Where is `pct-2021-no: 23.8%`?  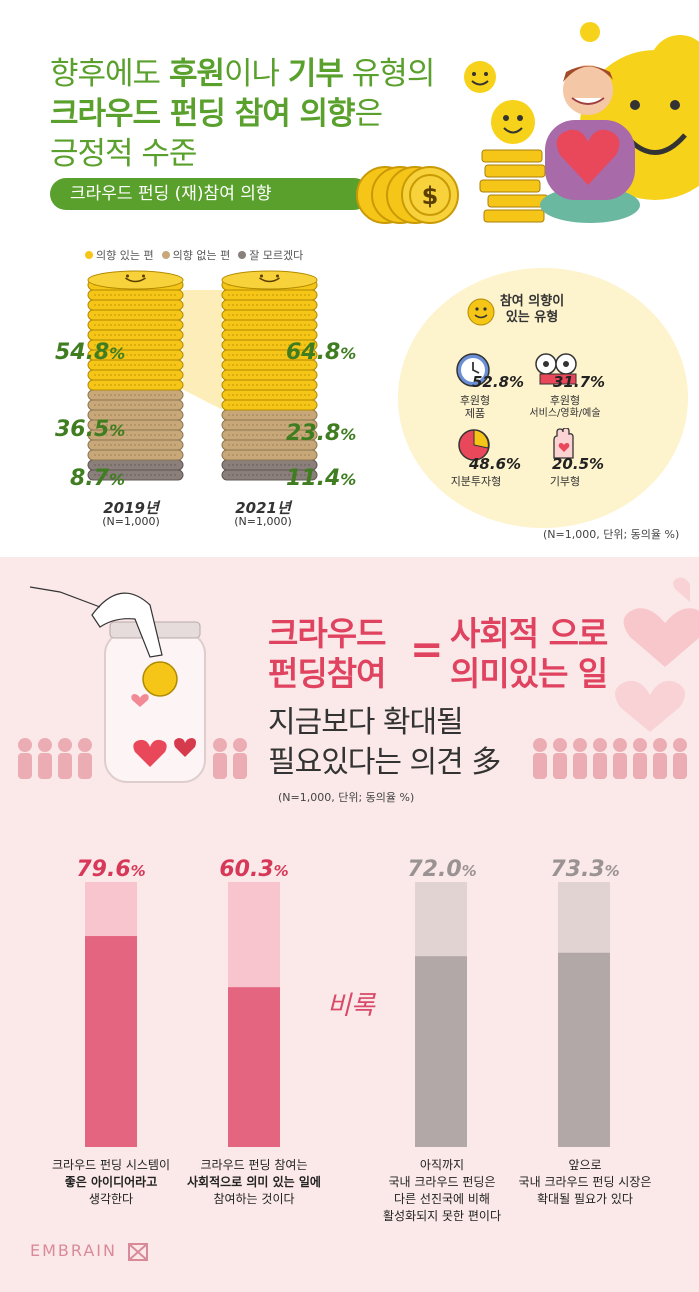 pct-2021-no: 23.8% is located at coordinates (321, 433).